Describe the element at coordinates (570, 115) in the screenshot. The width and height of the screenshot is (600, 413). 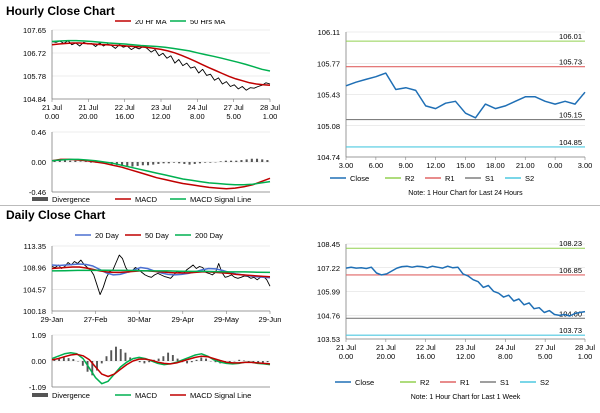
I see `hourly-24h-level-label-s1: 105.15` at that location.